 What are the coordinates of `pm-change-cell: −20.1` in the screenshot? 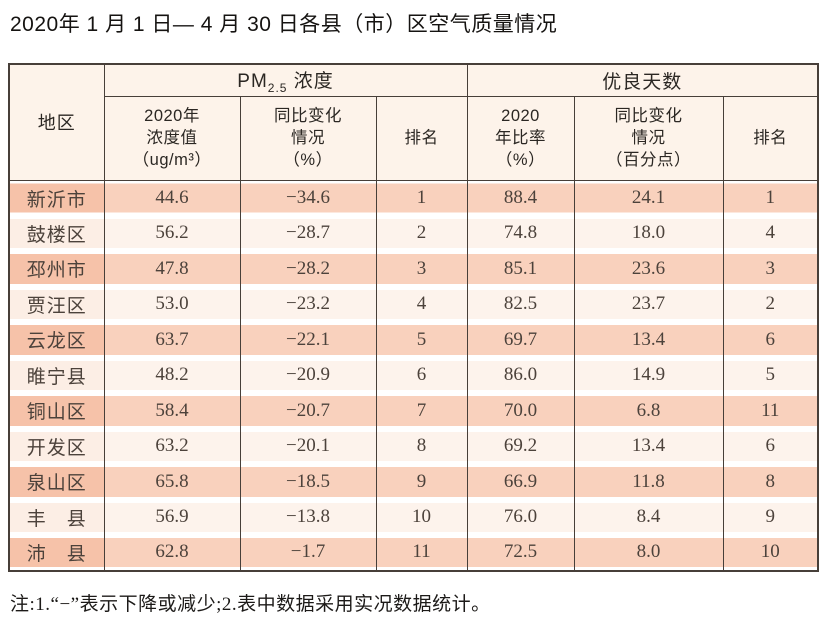 It's located at (308, 446).